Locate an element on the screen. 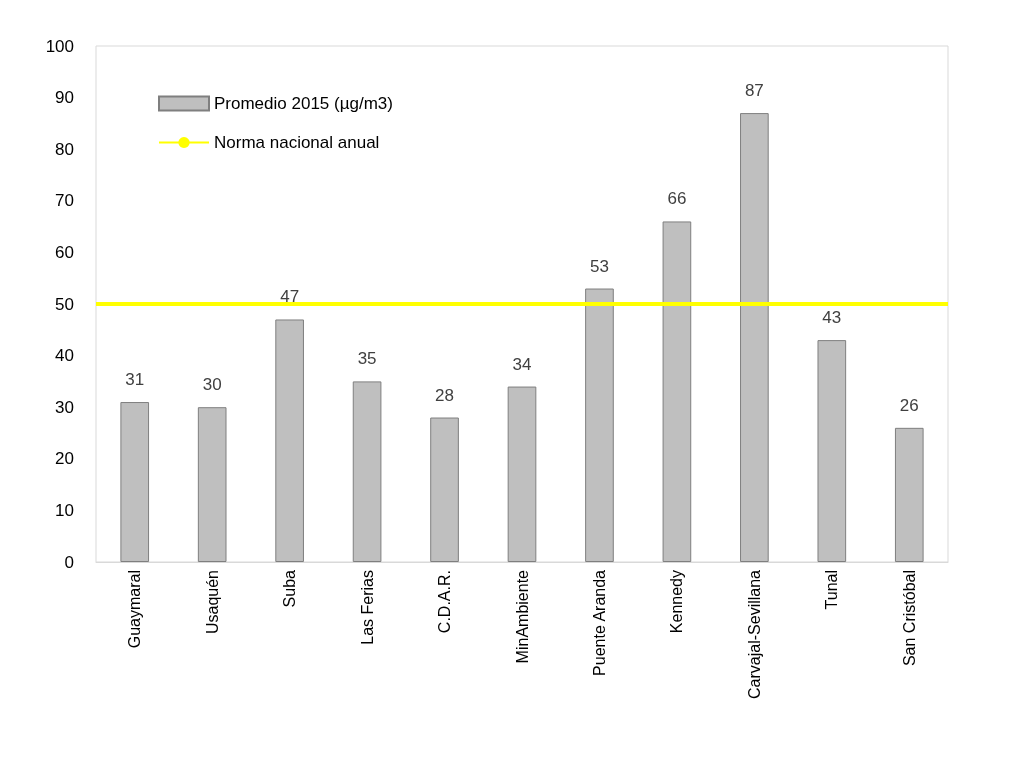 The image size is (1018, 769). y-tick-label: 100 is located at coordinates (59, 46).